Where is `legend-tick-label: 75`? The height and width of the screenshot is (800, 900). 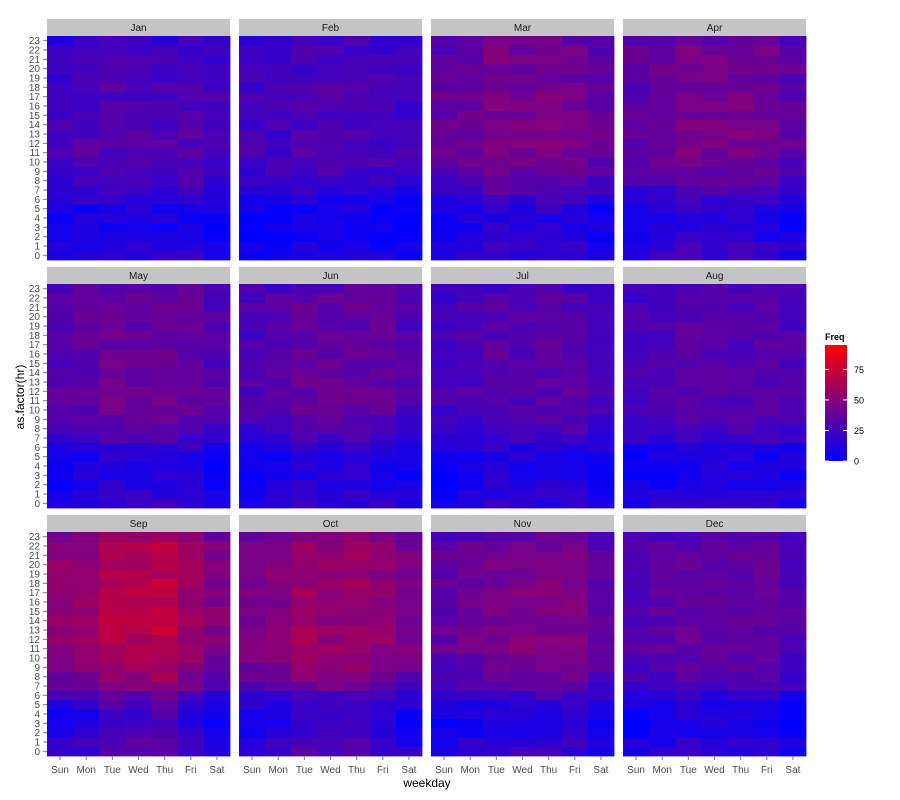 legend-tick-label: 75 is located at coordinates (859, 370).